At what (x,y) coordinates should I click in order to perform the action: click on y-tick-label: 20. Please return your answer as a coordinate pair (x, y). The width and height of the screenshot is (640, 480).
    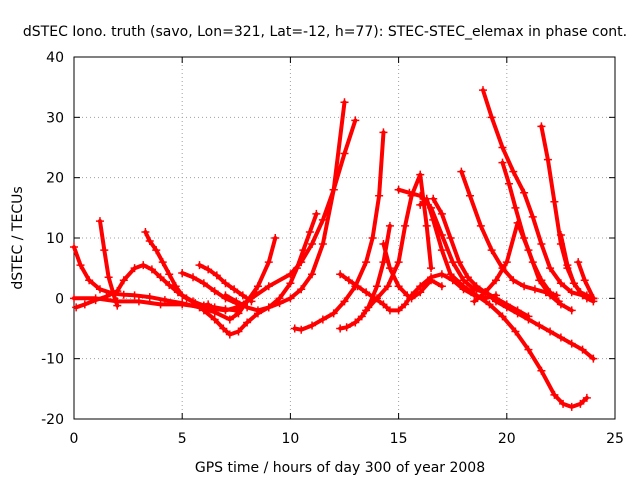
    Looking at the image, I should click on (55, 179).